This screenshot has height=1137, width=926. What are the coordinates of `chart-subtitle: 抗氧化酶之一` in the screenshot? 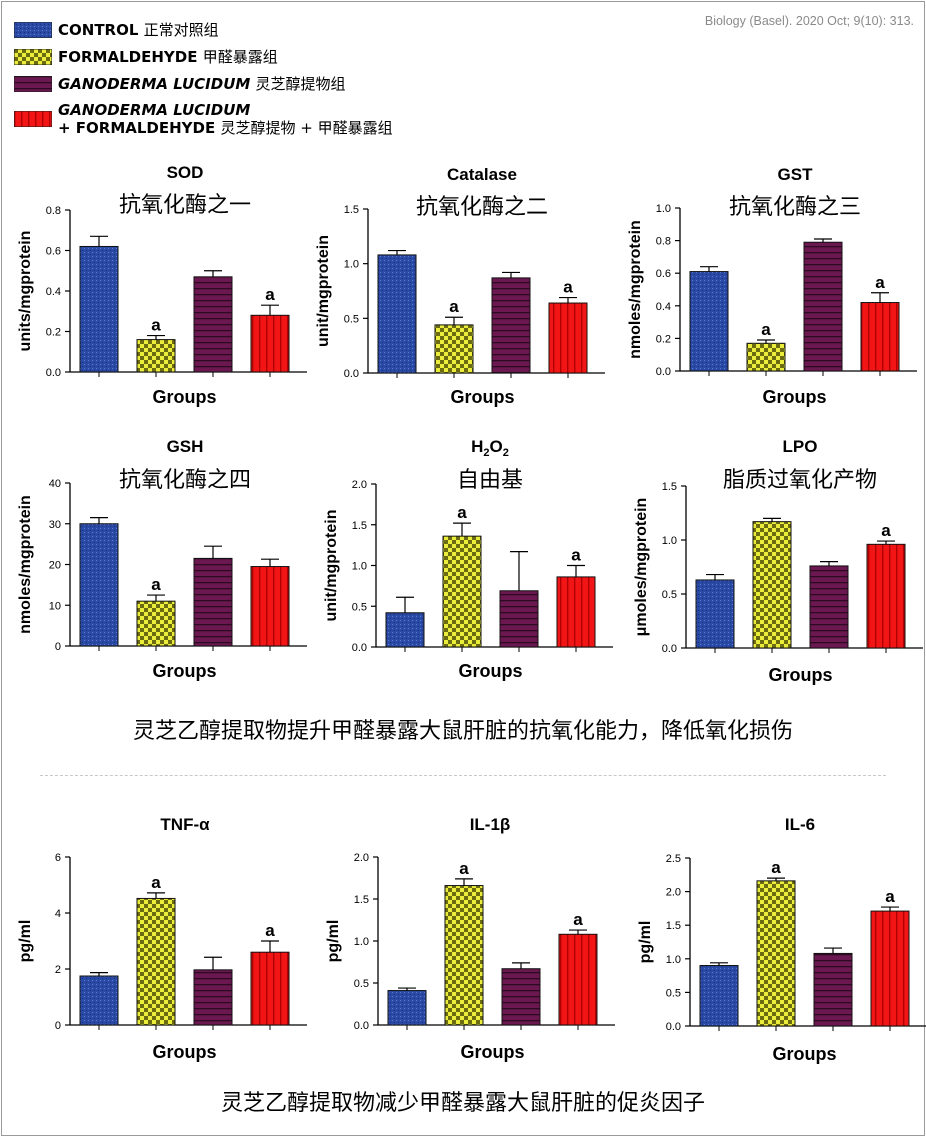 It's located at (185, 205).